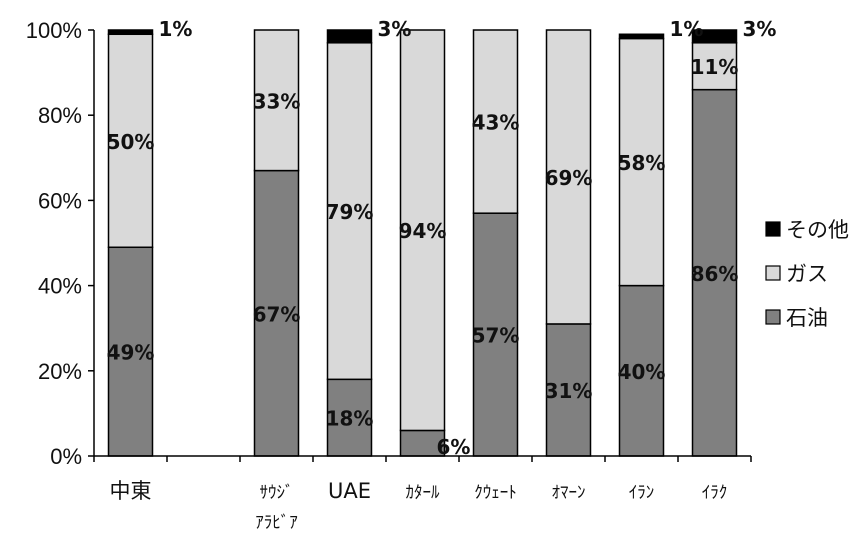 The image size is (867, 535). I want to click on data-label-oil: 40%, so click(642, 372).